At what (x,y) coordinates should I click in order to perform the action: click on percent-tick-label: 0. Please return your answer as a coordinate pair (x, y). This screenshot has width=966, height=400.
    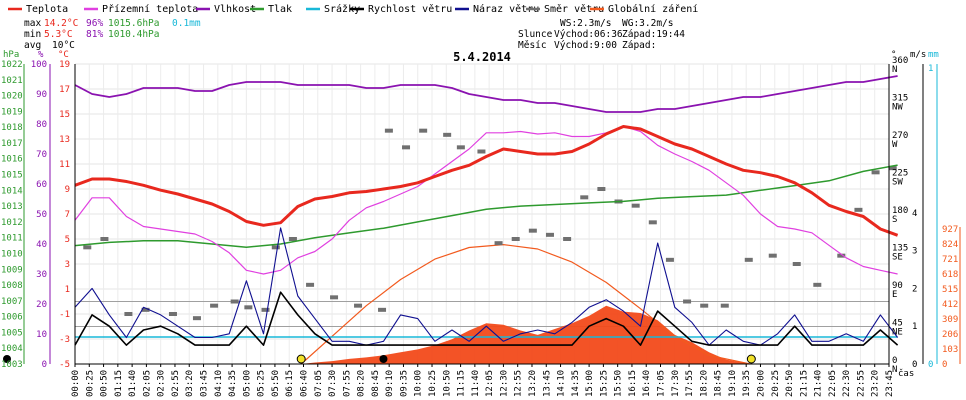
    Looking at the image, I should click on (44, 365).